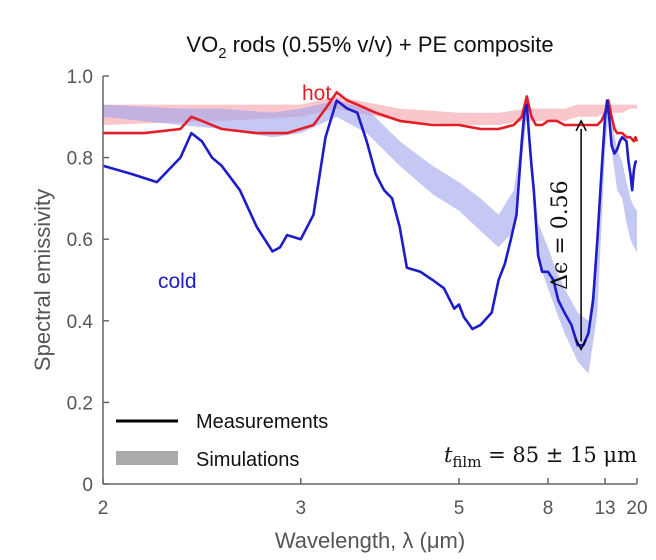 The height and width of the screenshot is (560, 656). Describe the element at coordinates (103, 508) in the screenshot. I see `x-tick-label: 2` at that location.